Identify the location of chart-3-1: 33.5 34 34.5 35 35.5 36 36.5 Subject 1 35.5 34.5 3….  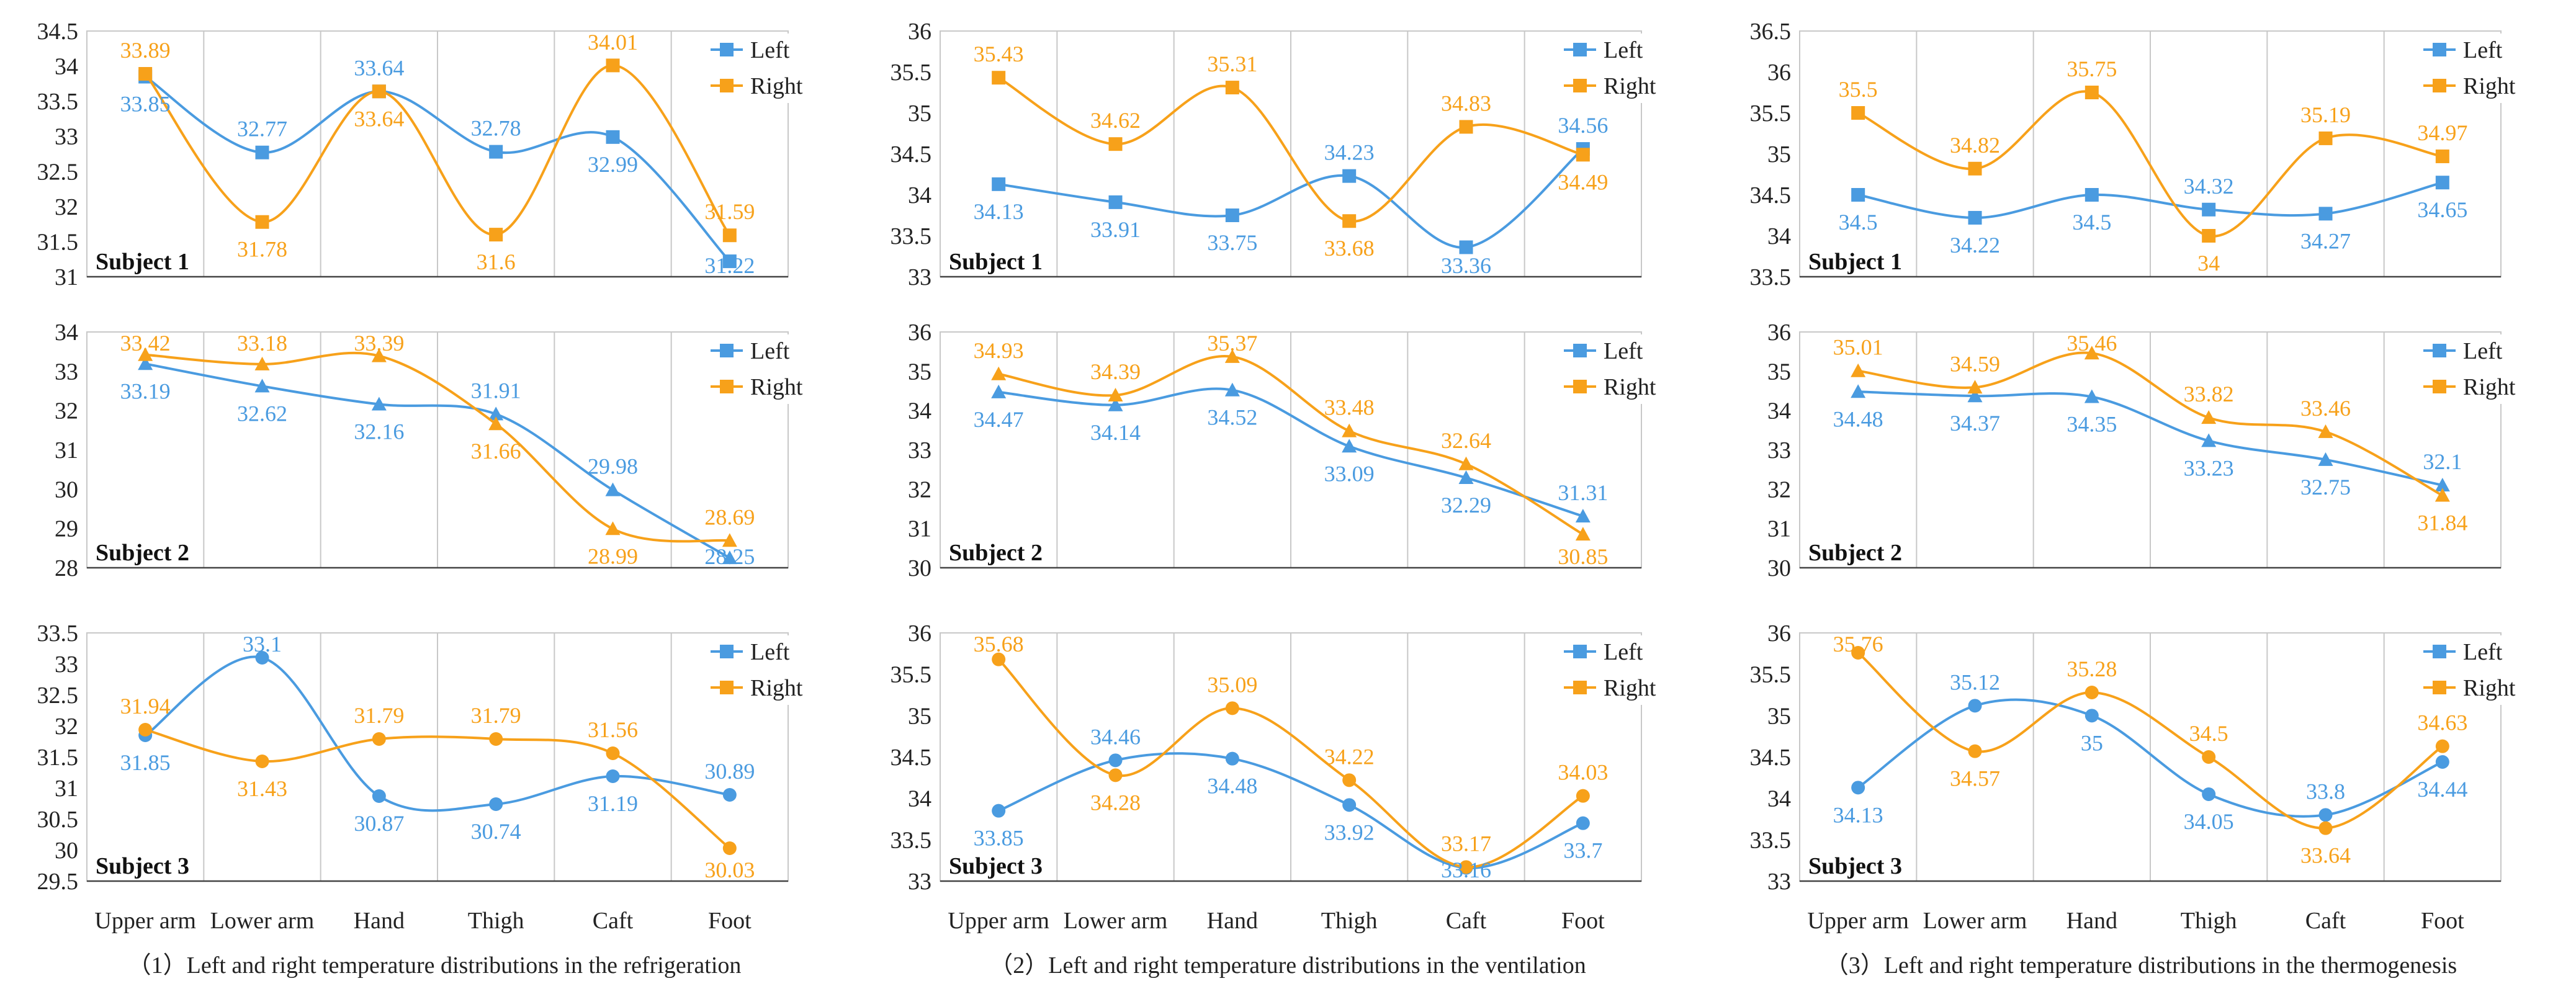
(2151, 154).